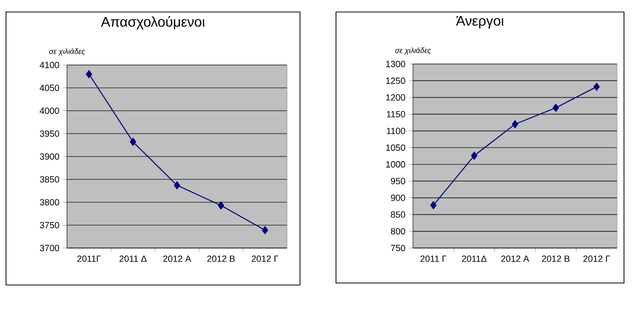  I want to click on y-tick-label: 3850, so click(50, 179).